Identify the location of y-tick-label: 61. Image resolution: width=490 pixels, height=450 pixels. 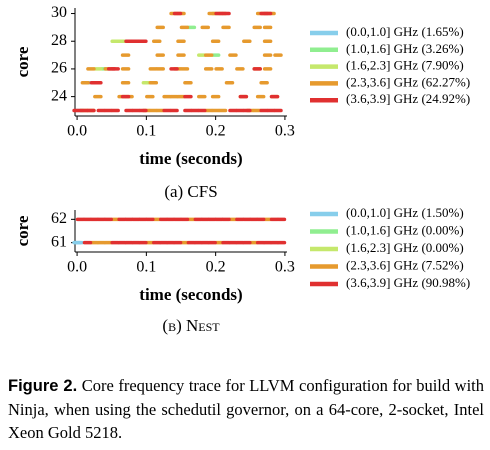
(59, 241).